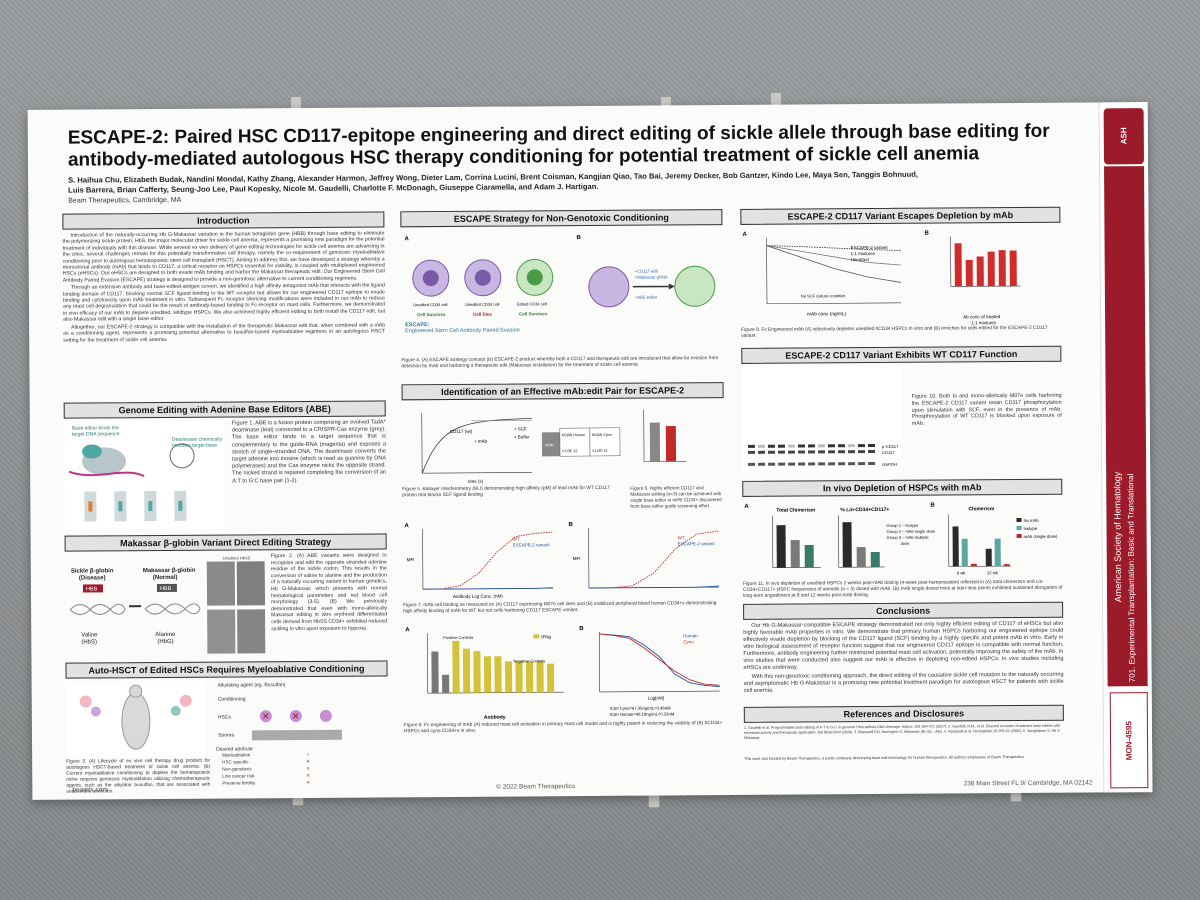 The width and height of the screenshot is (1200, 900). Describe the element at coordinates (875, 559) in the screenshot. I see `hspc-bar` at that location.